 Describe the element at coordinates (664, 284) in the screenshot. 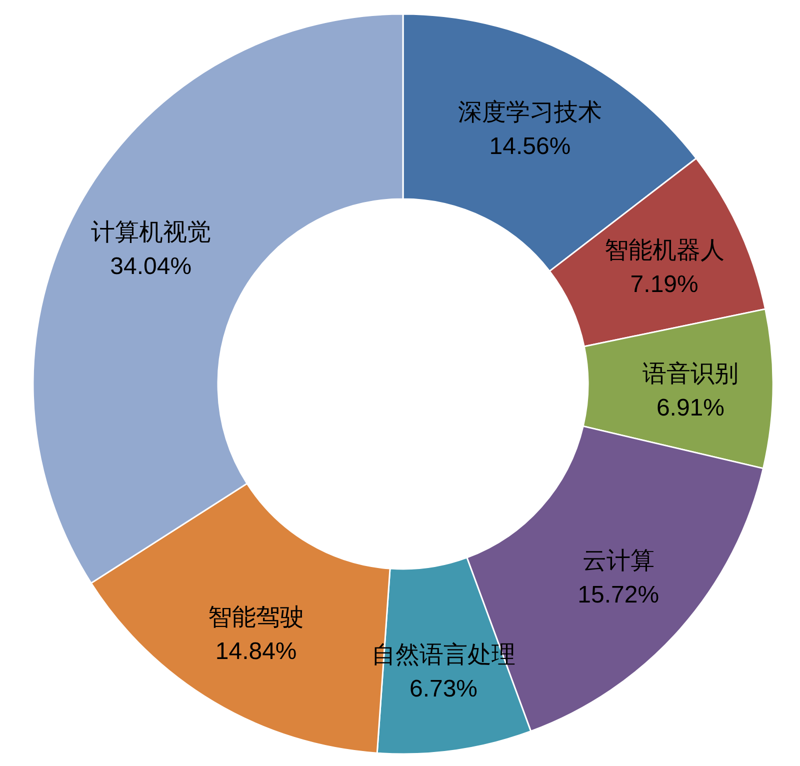

I see `data-label: 7.19%` at that location.